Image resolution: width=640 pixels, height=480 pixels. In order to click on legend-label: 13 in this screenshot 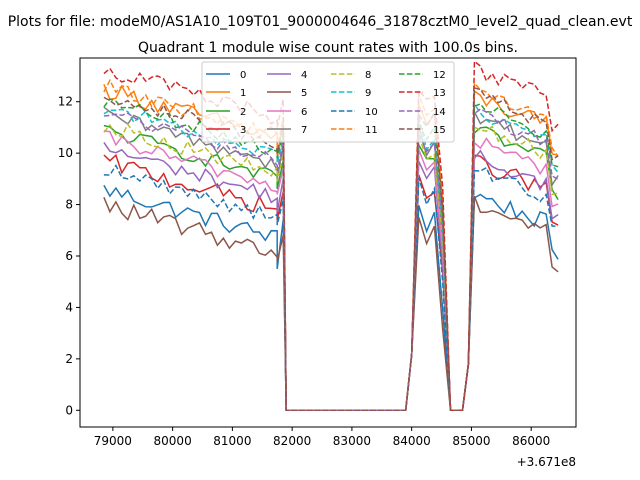, I will do `click(439, 93)`.